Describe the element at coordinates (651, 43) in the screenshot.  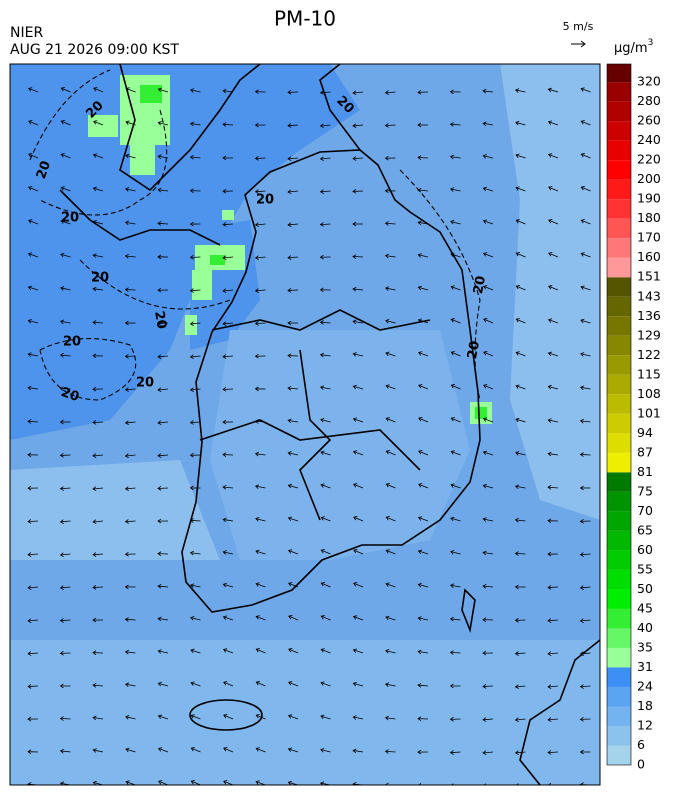
I see `unit-superscript: 3` at that location.